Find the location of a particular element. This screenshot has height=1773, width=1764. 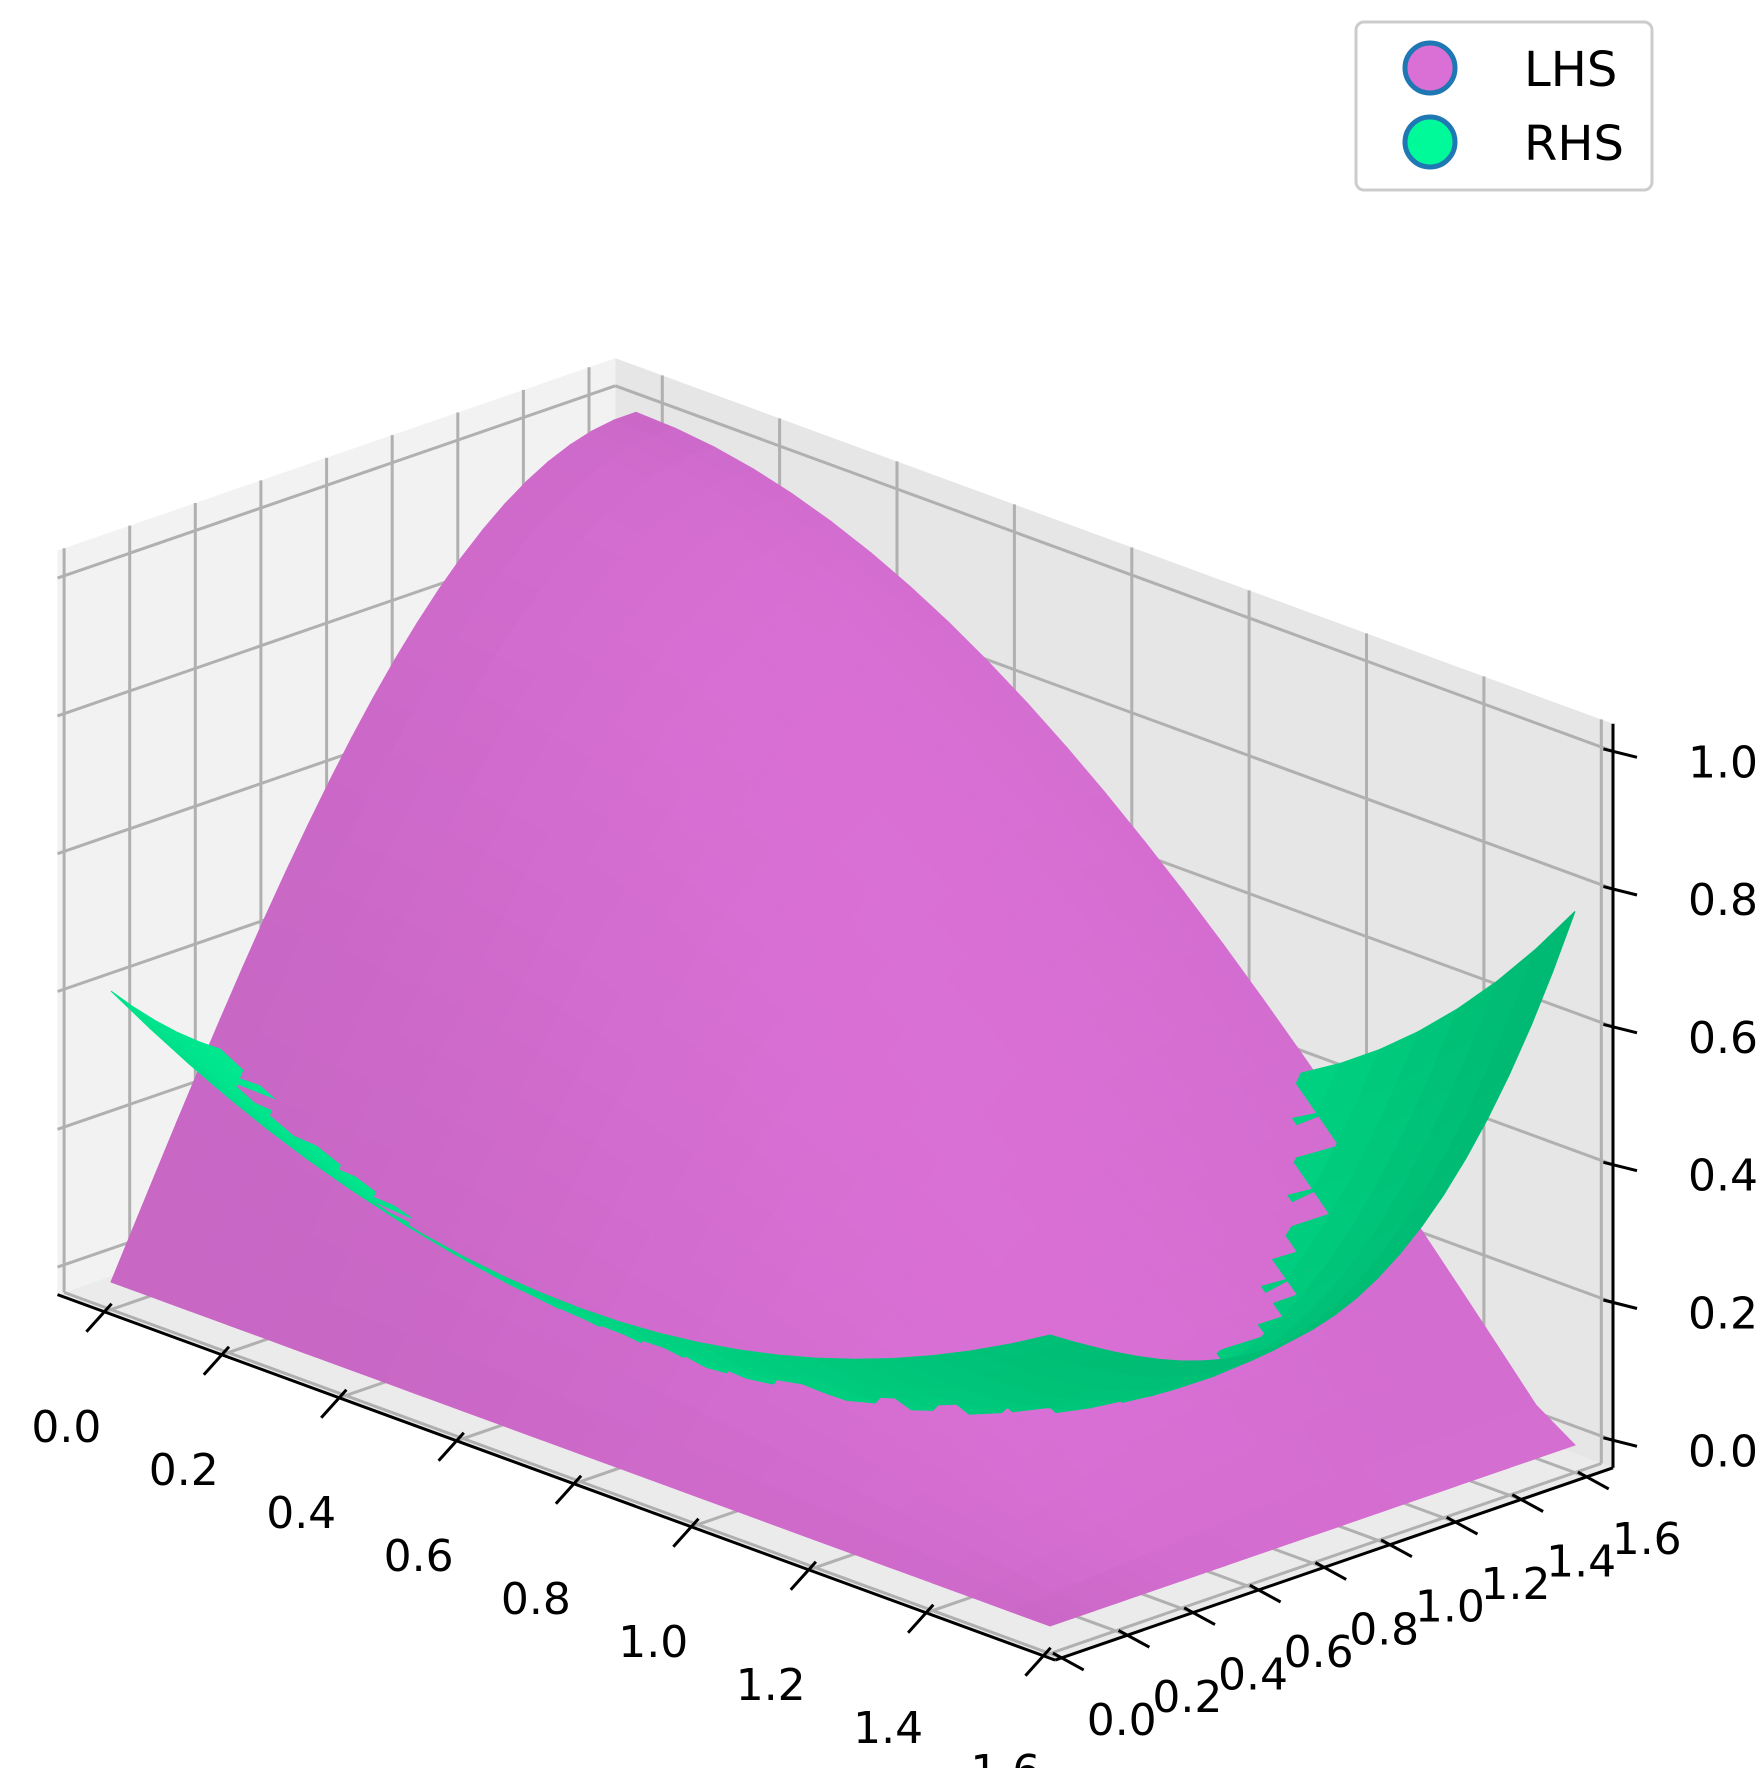

y-tick-label: 1.0 is located at coordinates (1450, 1607).